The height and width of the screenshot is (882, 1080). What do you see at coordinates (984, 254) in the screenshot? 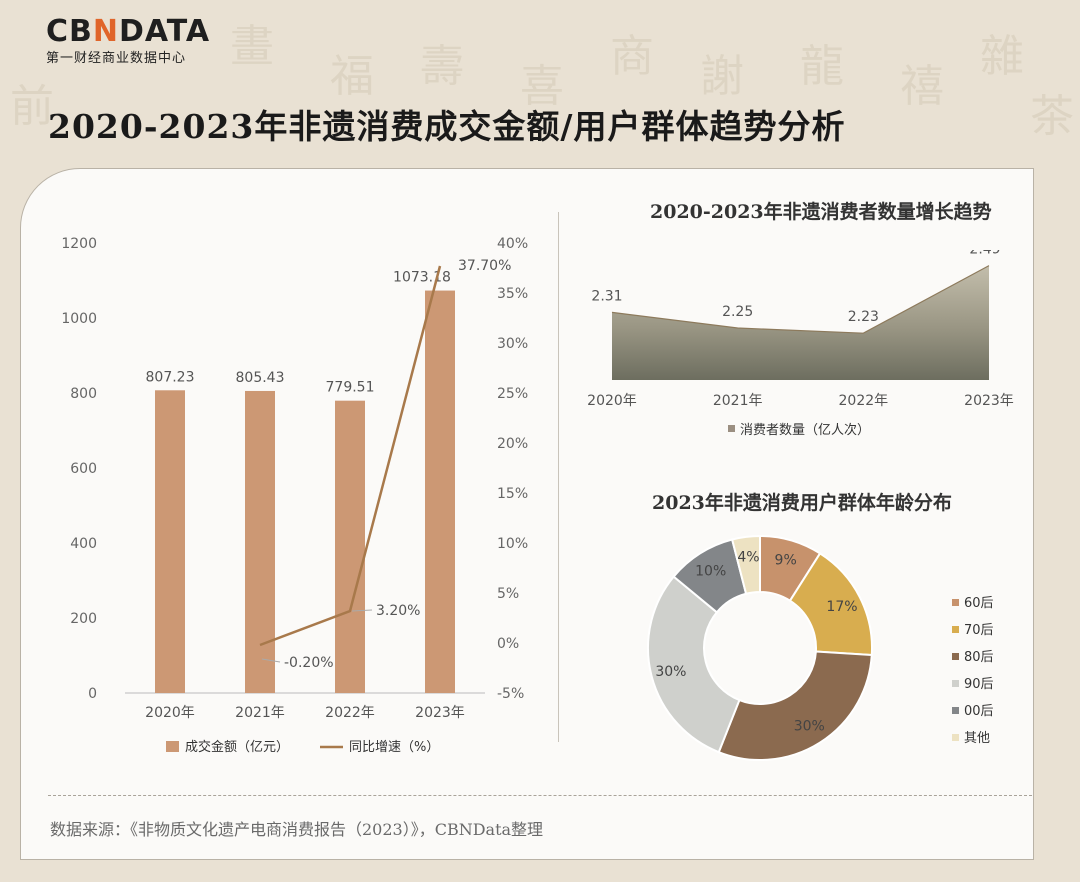
I see `area-value-label: 2.49` at bounding box center [984, 254].